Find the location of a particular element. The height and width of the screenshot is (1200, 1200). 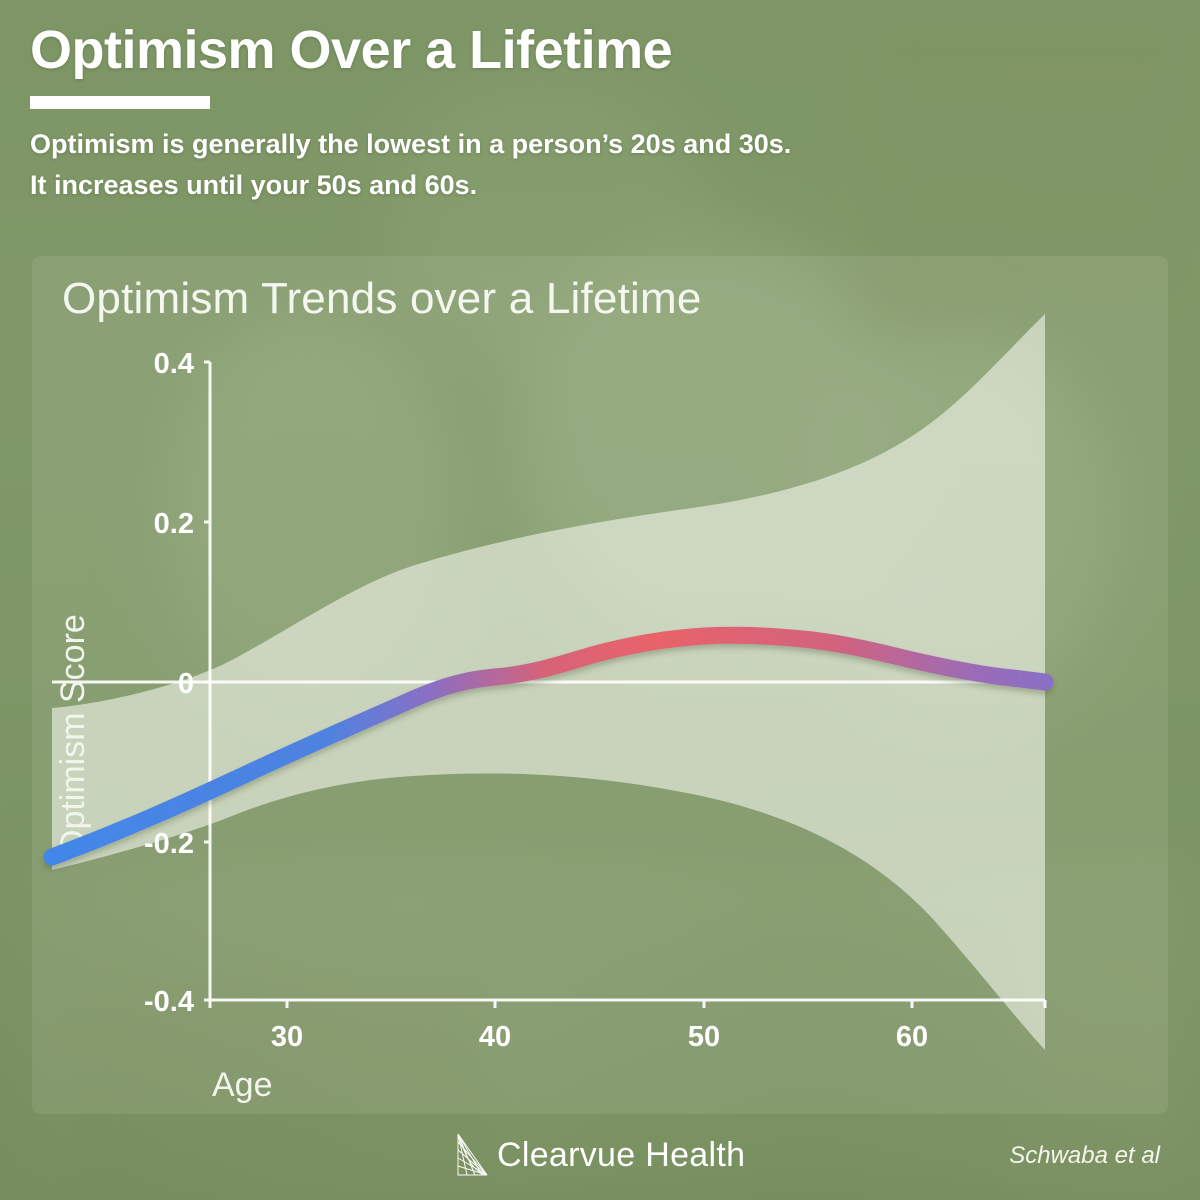

y-tick-label: 0.4 is located at coordinates (174, 364).